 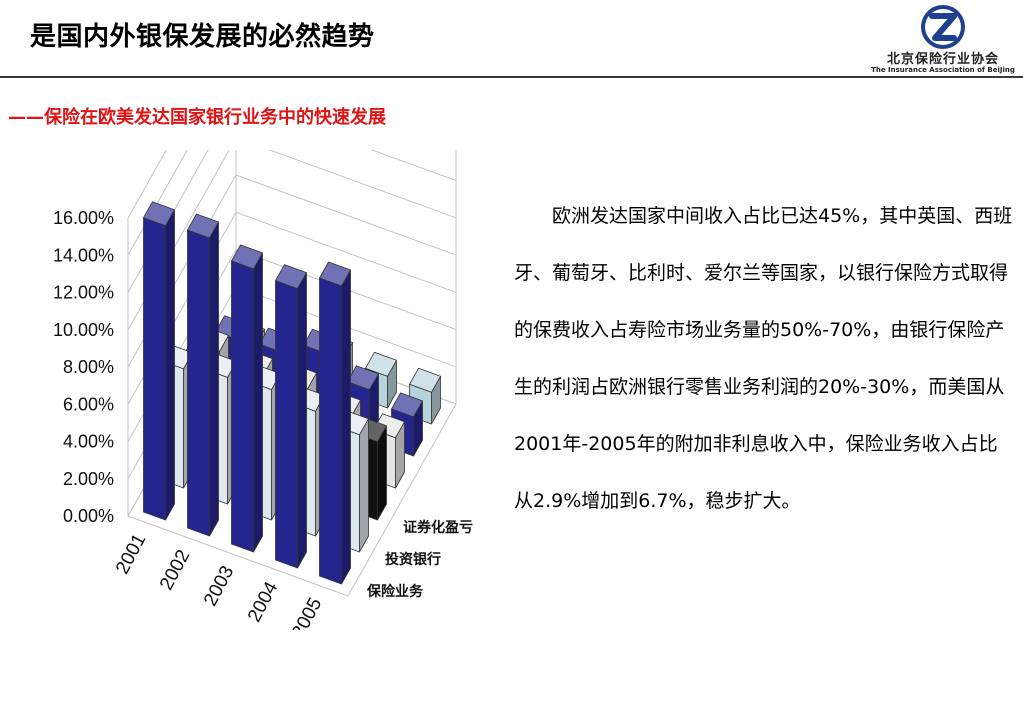 I want to click on y-tick-label: 6.00%, so click(x=88, y=404).